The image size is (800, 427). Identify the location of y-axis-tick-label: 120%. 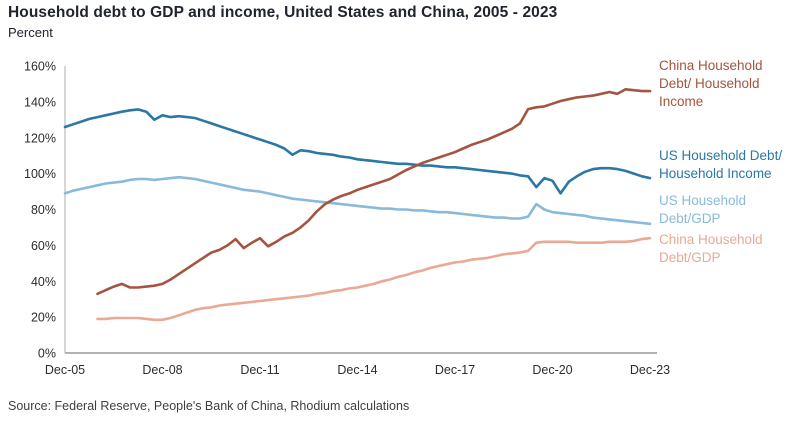
(40, 138).